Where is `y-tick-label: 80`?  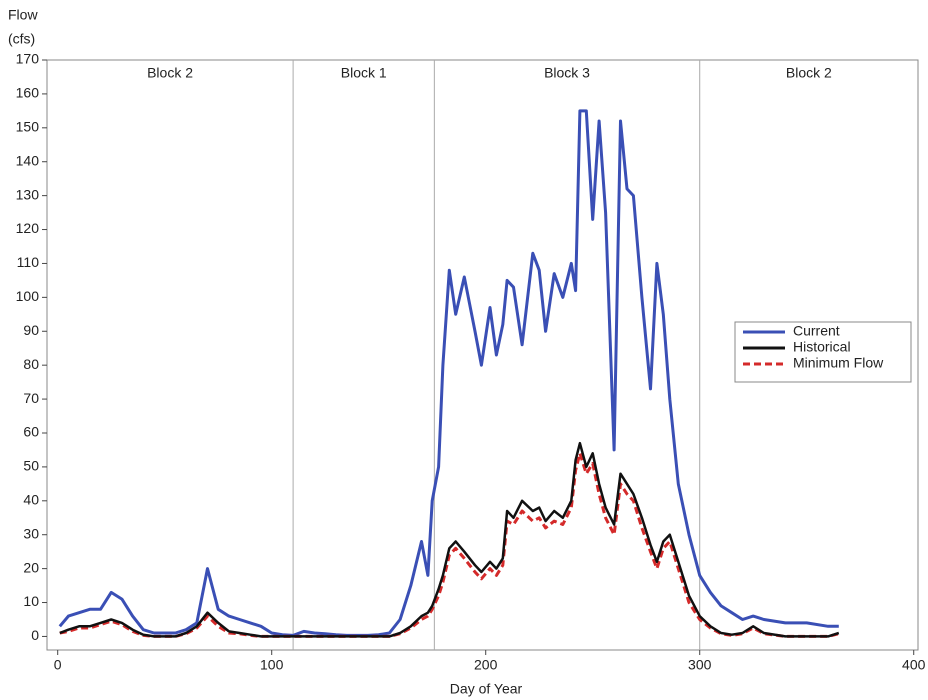 y-tick-label: 80 is located at coordinates (31, 364).